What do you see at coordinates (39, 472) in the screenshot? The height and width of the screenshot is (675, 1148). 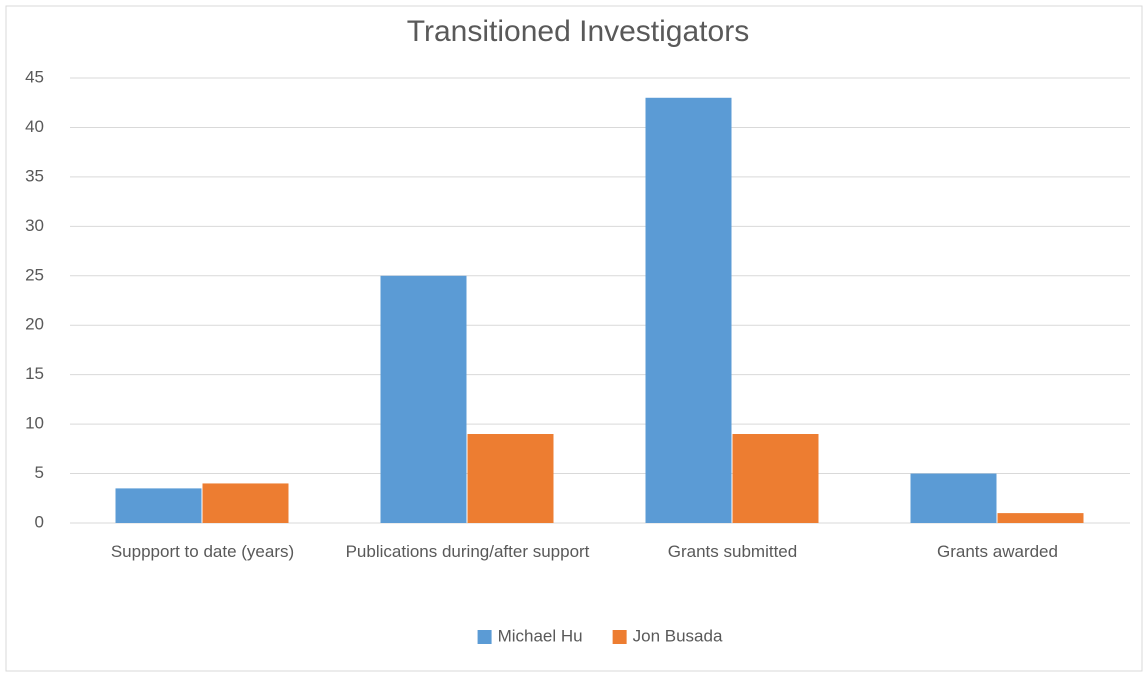 I see `y-tick-label: 5` at bounding box center [39, 472].